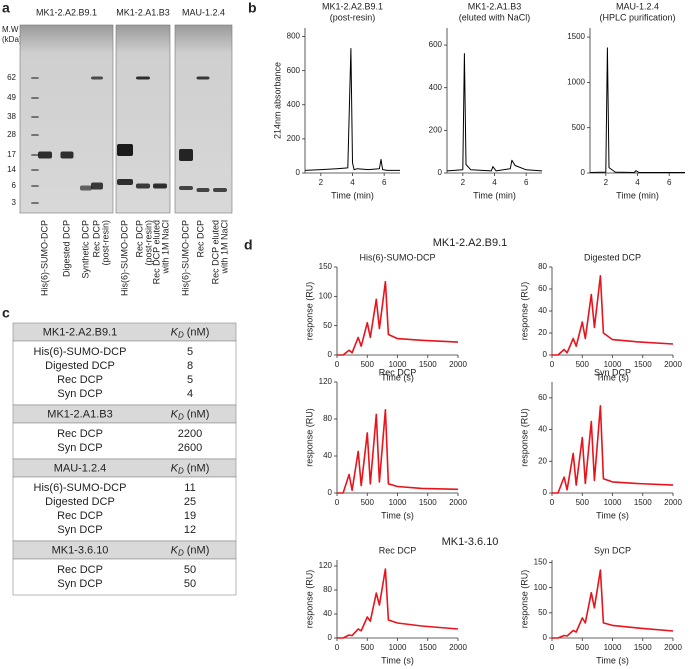  What do you see at coordinates (143, 12) in the screenshot?
I see `gel-title: MK1-2.A1.B3` at bounding box center [143, 12].